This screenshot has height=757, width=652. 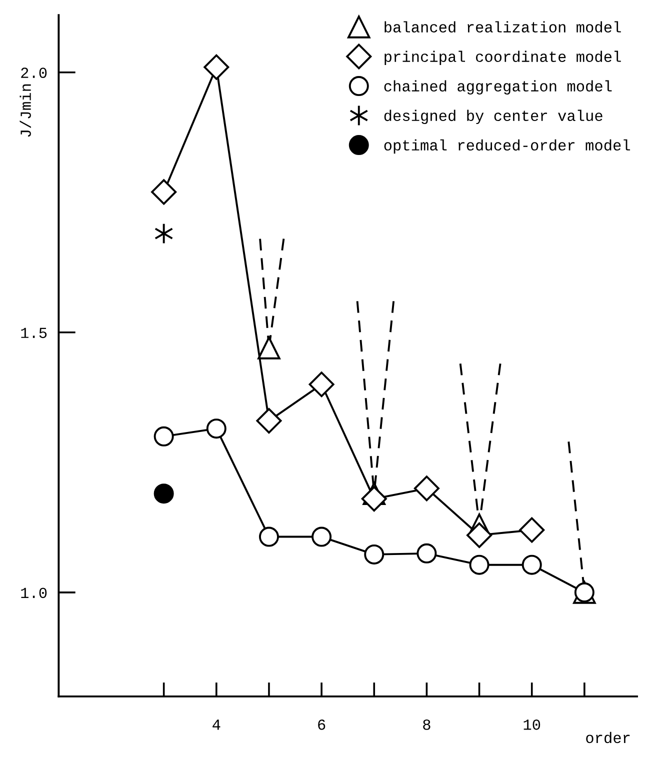 I want to click on legend-label: designed by center value, so click(x=493, y=117).